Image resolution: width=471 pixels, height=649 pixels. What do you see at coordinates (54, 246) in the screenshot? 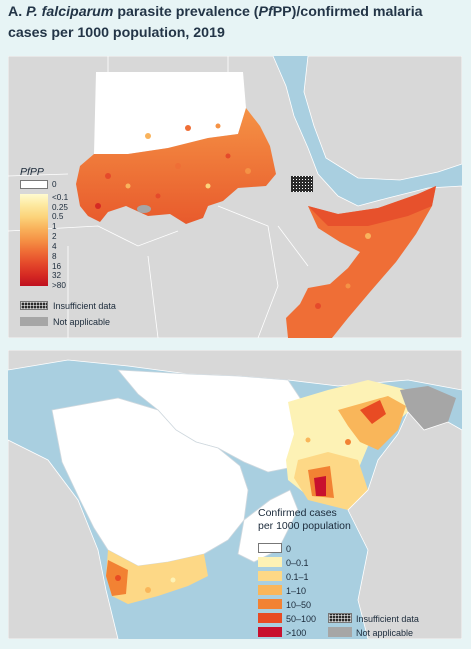
I see `legend-tick: 4` at bounding box center [54, 246].